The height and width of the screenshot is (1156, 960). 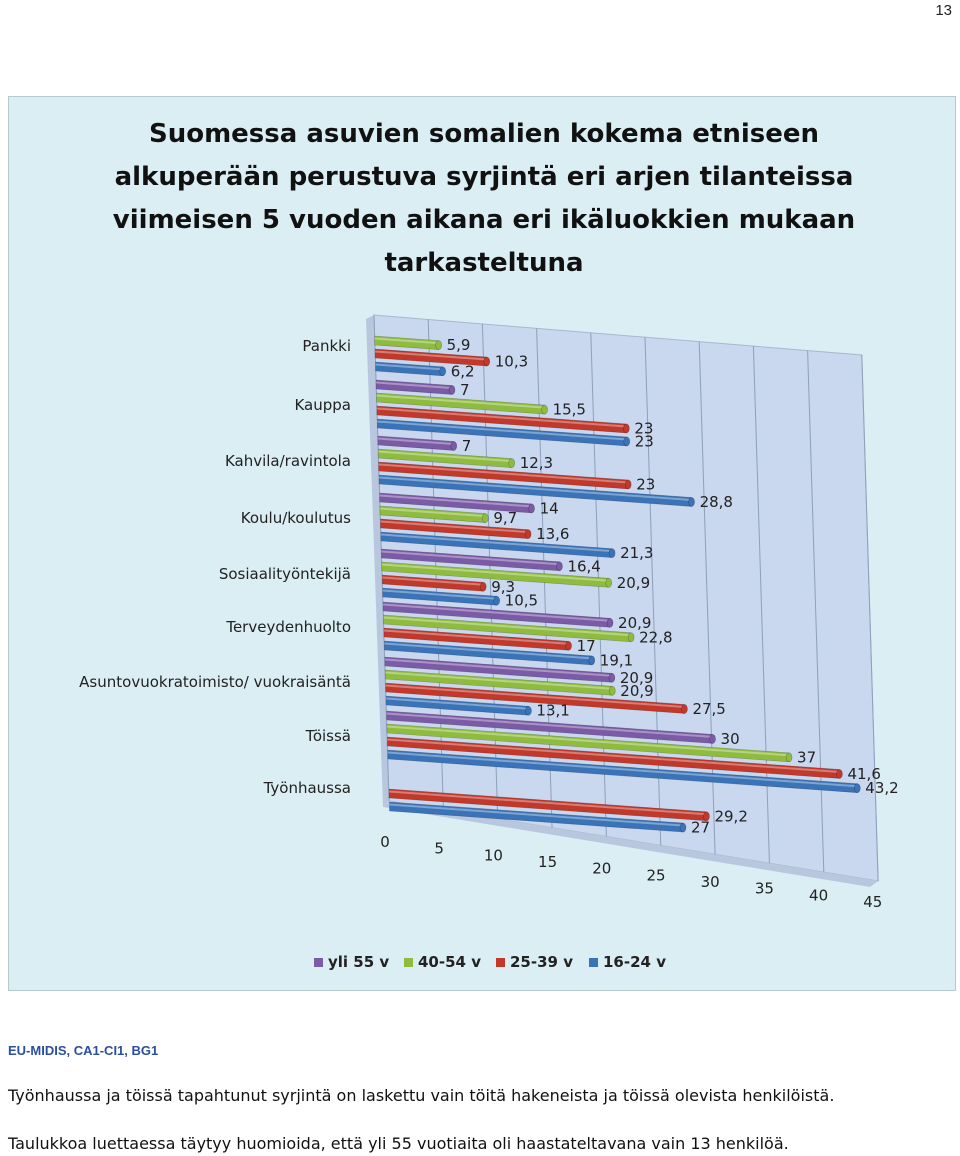 What do you see at coordinates (463, 371) in the screenshot?
I see `value-label: 6,2` at bounding box center [463, 371].